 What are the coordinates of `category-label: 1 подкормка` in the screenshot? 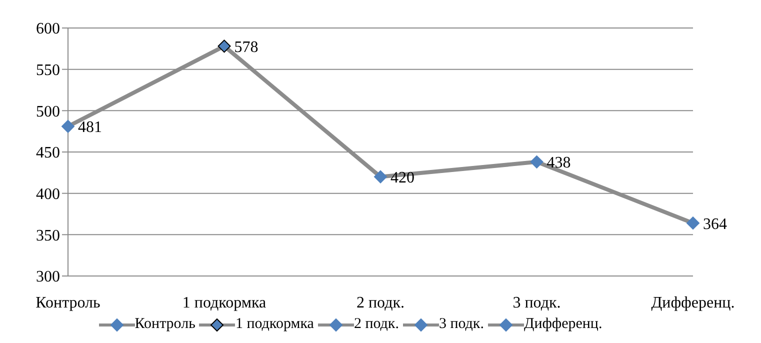 It's located at (274, 324).